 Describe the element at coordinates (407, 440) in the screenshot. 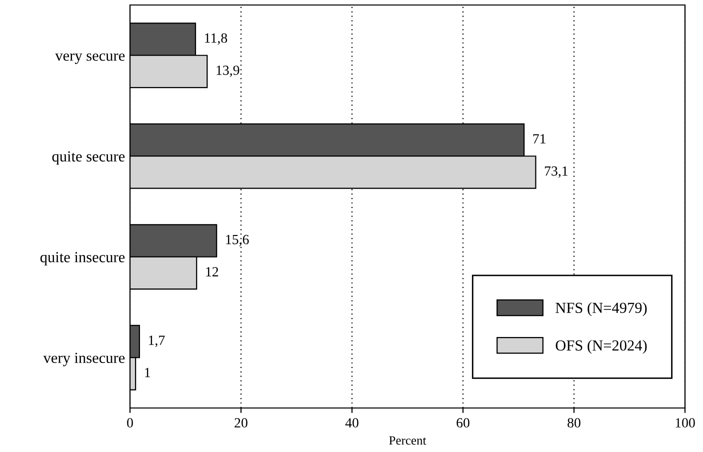

I see `x-axis-title: Percent` at that location.